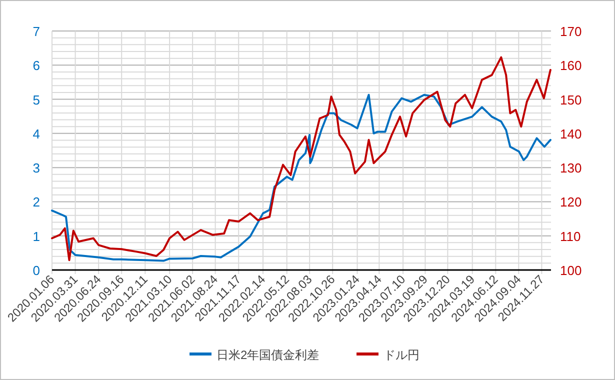 This screenshot has width=615, height=380. I want to click on y2-tick-label: 110, so click(570, 236).